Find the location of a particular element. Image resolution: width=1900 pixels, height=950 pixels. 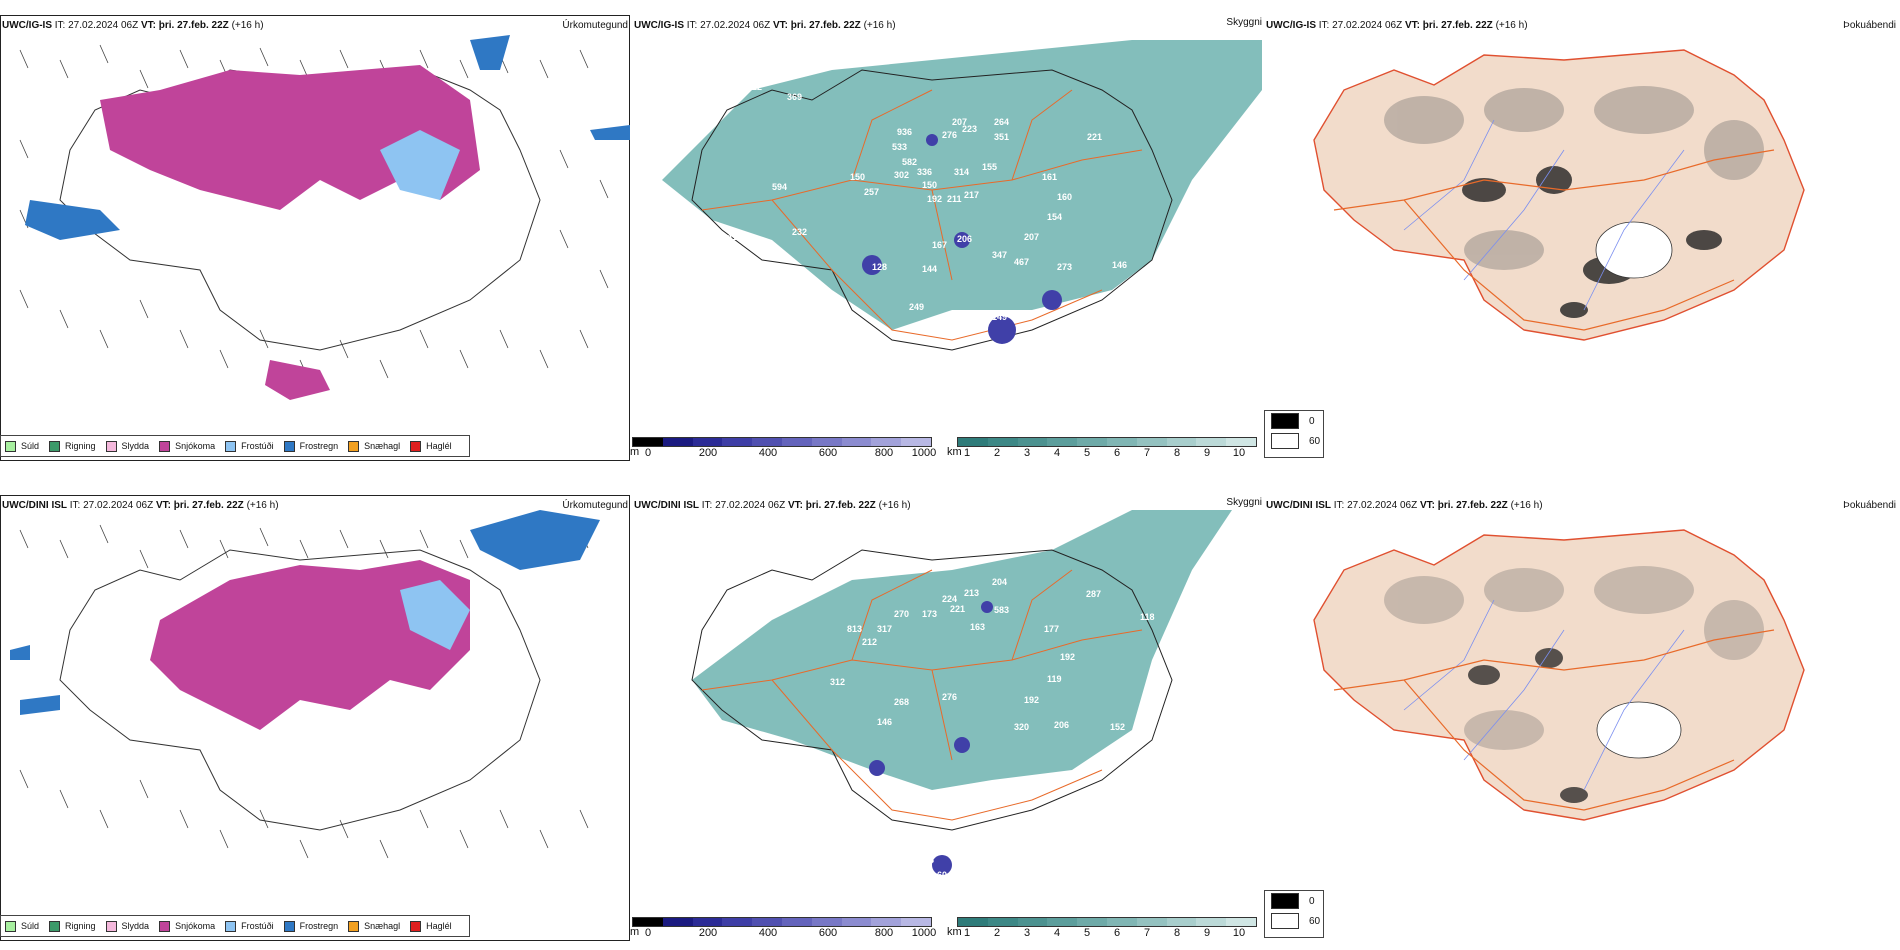

roads is located at coordinates (1554, 720).